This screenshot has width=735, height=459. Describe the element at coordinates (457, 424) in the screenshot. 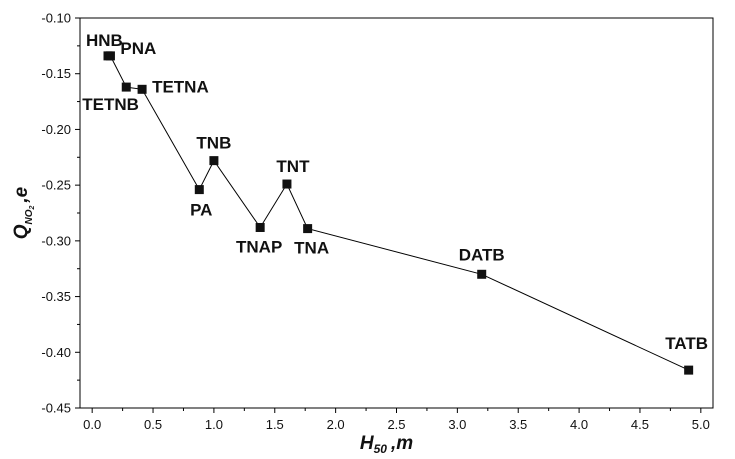

I see `x-tick-label: 3.0` at that location.